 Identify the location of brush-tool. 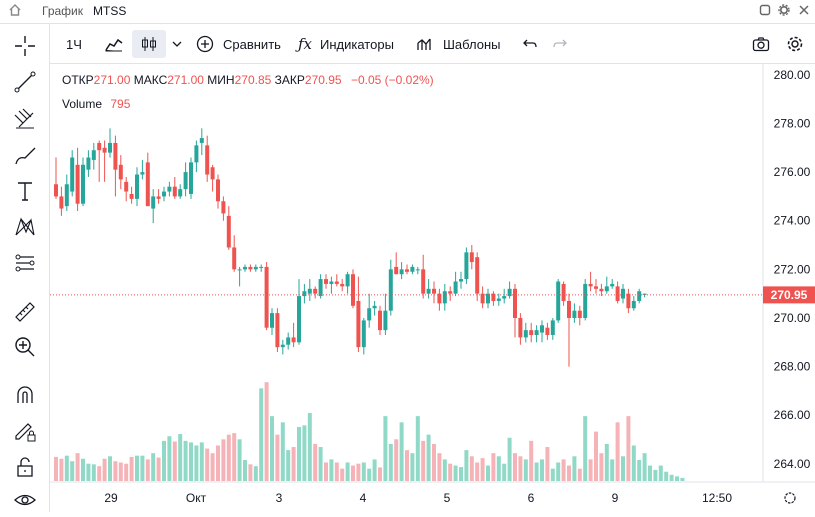
(25, 158).